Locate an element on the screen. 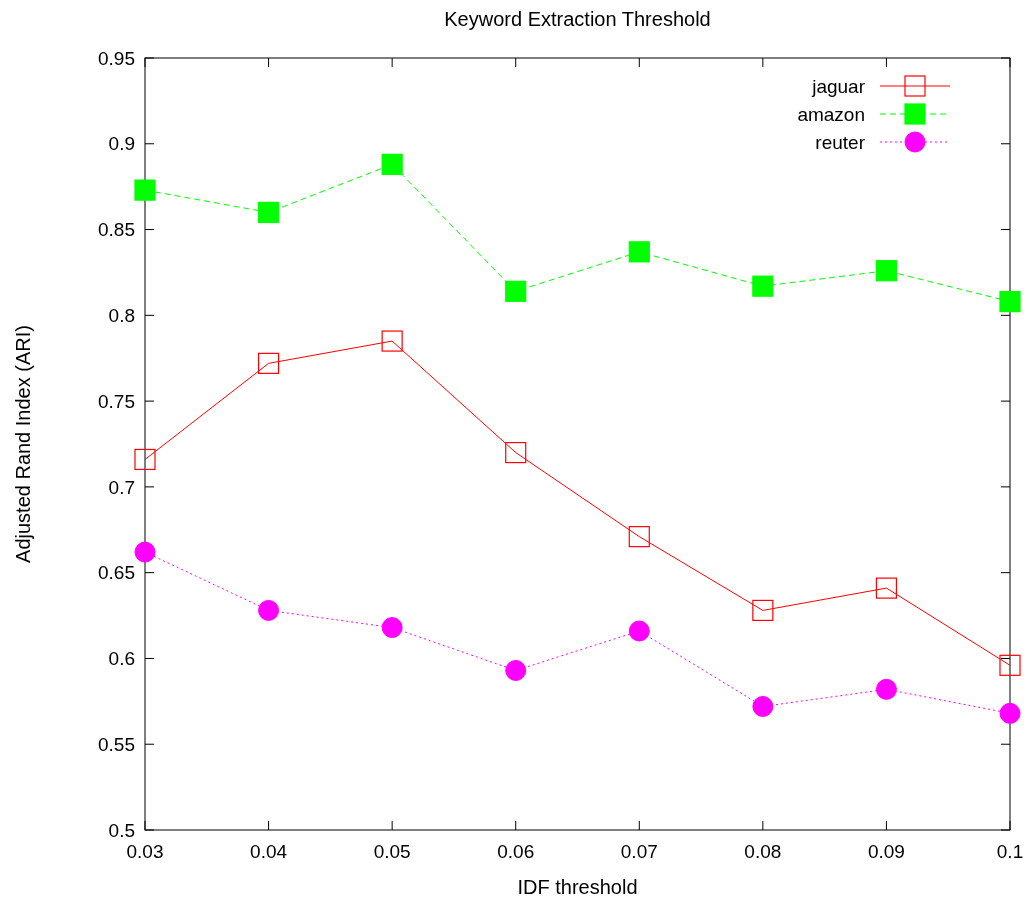 This screenshot has height=904, width=1033. x-tick-label: 0.09 is located at coordinates (886, 851).